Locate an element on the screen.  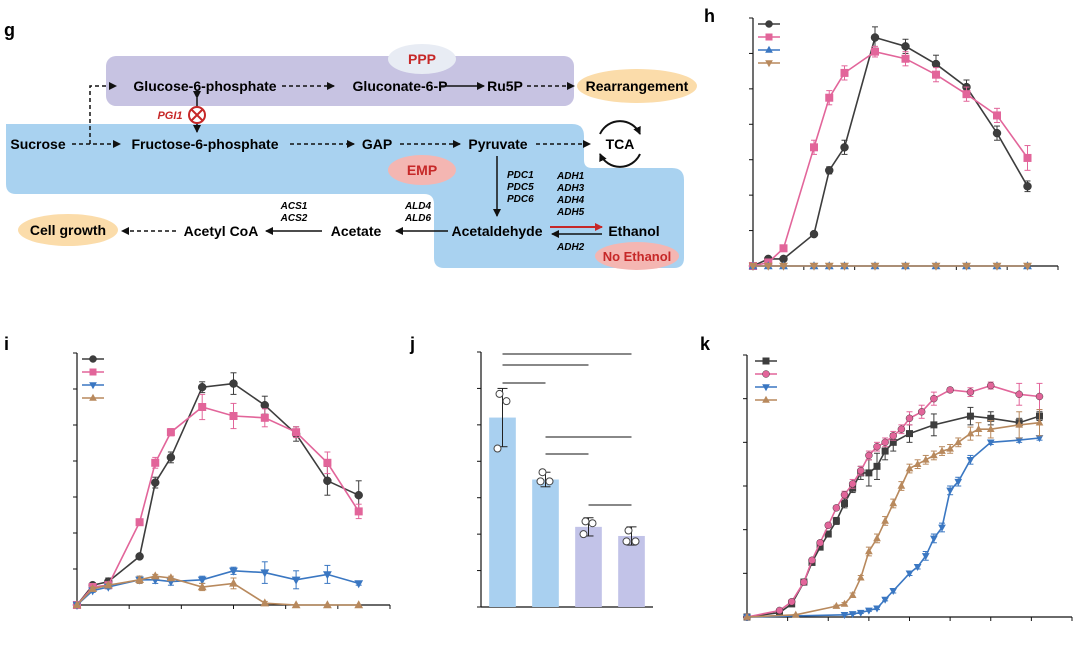
cross-icon is located at coordinates (197, 115).